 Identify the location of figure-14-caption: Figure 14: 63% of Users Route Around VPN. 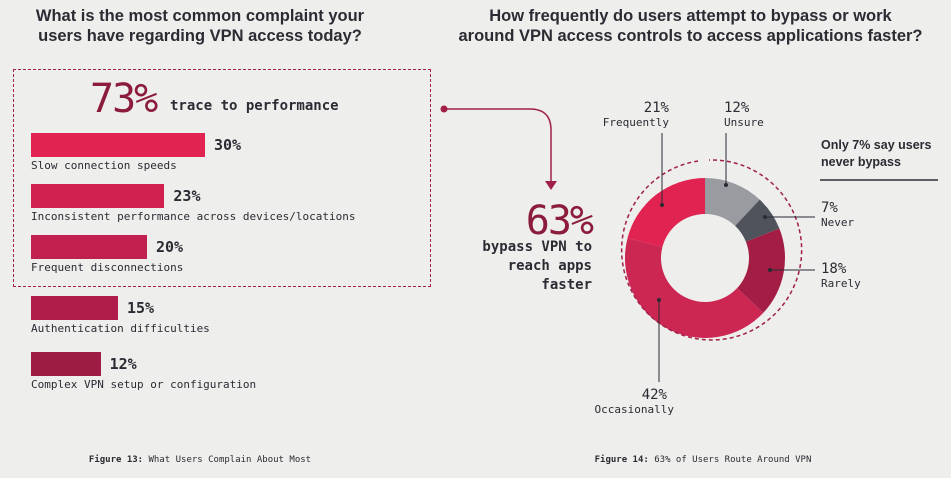
(703, 460).